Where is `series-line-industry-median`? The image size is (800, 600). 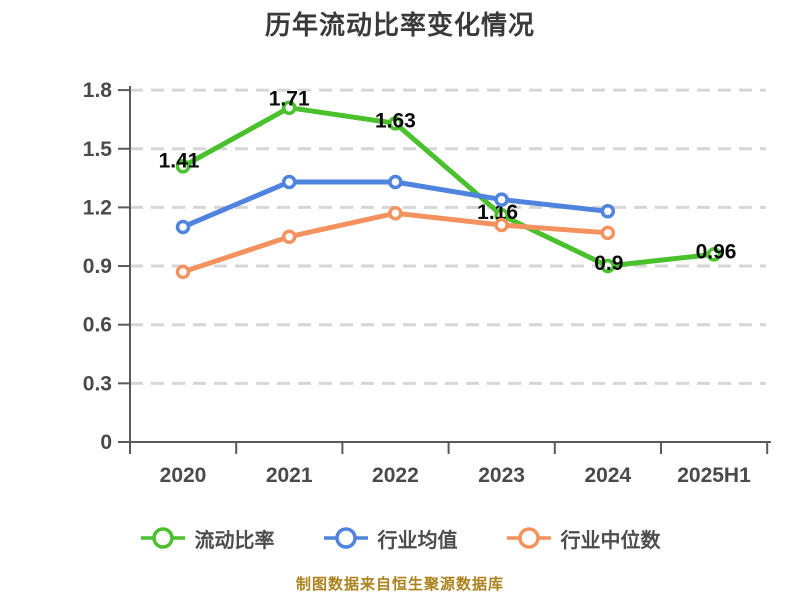 series-line-industry-median is located at coordinates (395, 242).